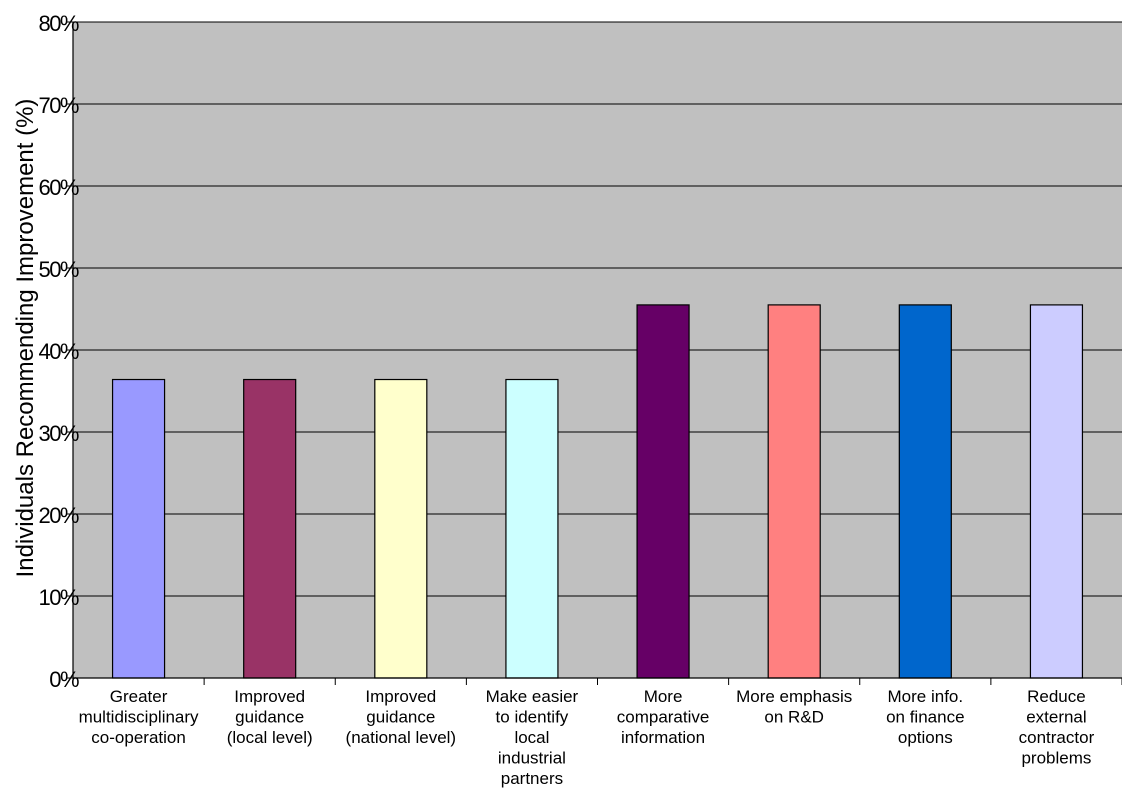 Image resolution: width=1122 pixels, height=810 pixels. Describe the element at coordinates (139, 696) in the screenshot. I see `x-tick-label-line: Greater` at that location.